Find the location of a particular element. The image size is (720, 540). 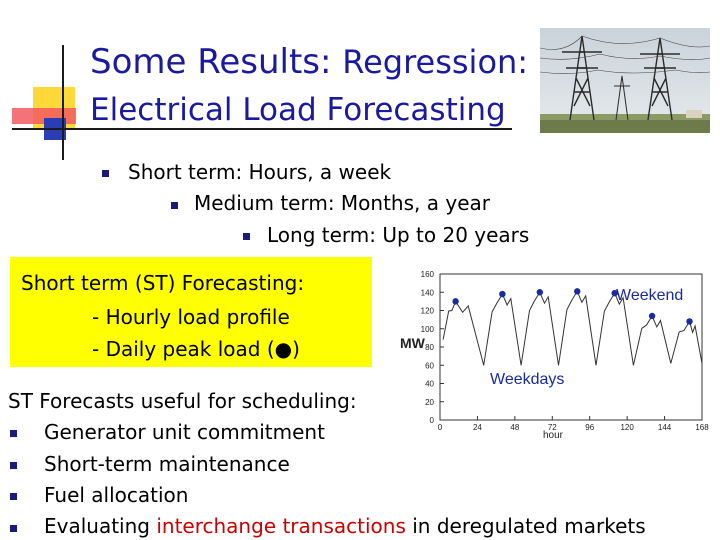

use-interchange-highlight: interchange transactions is located at coordinates (281, 526).